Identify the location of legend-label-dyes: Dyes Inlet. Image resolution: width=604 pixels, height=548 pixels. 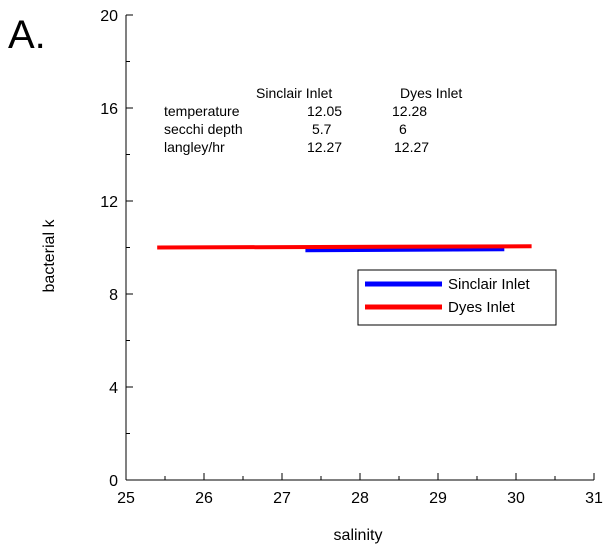
(482, 307).